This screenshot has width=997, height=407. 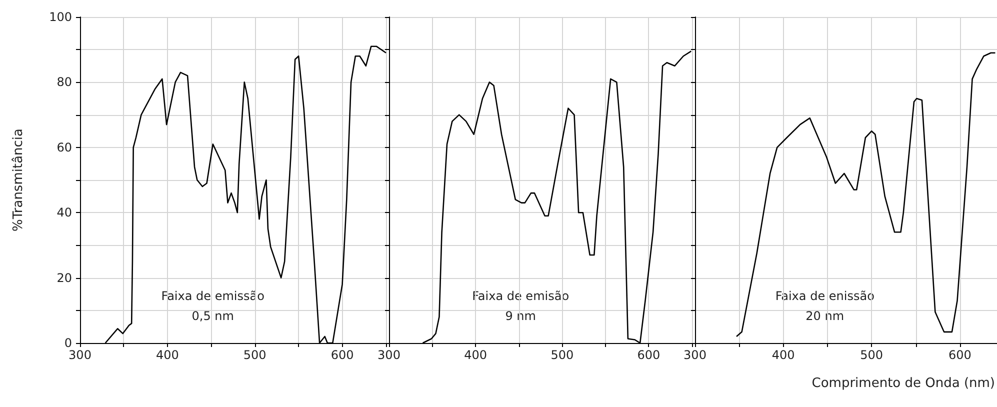 I want to click on y-tick-label: 100, so click(x=60, y=17).